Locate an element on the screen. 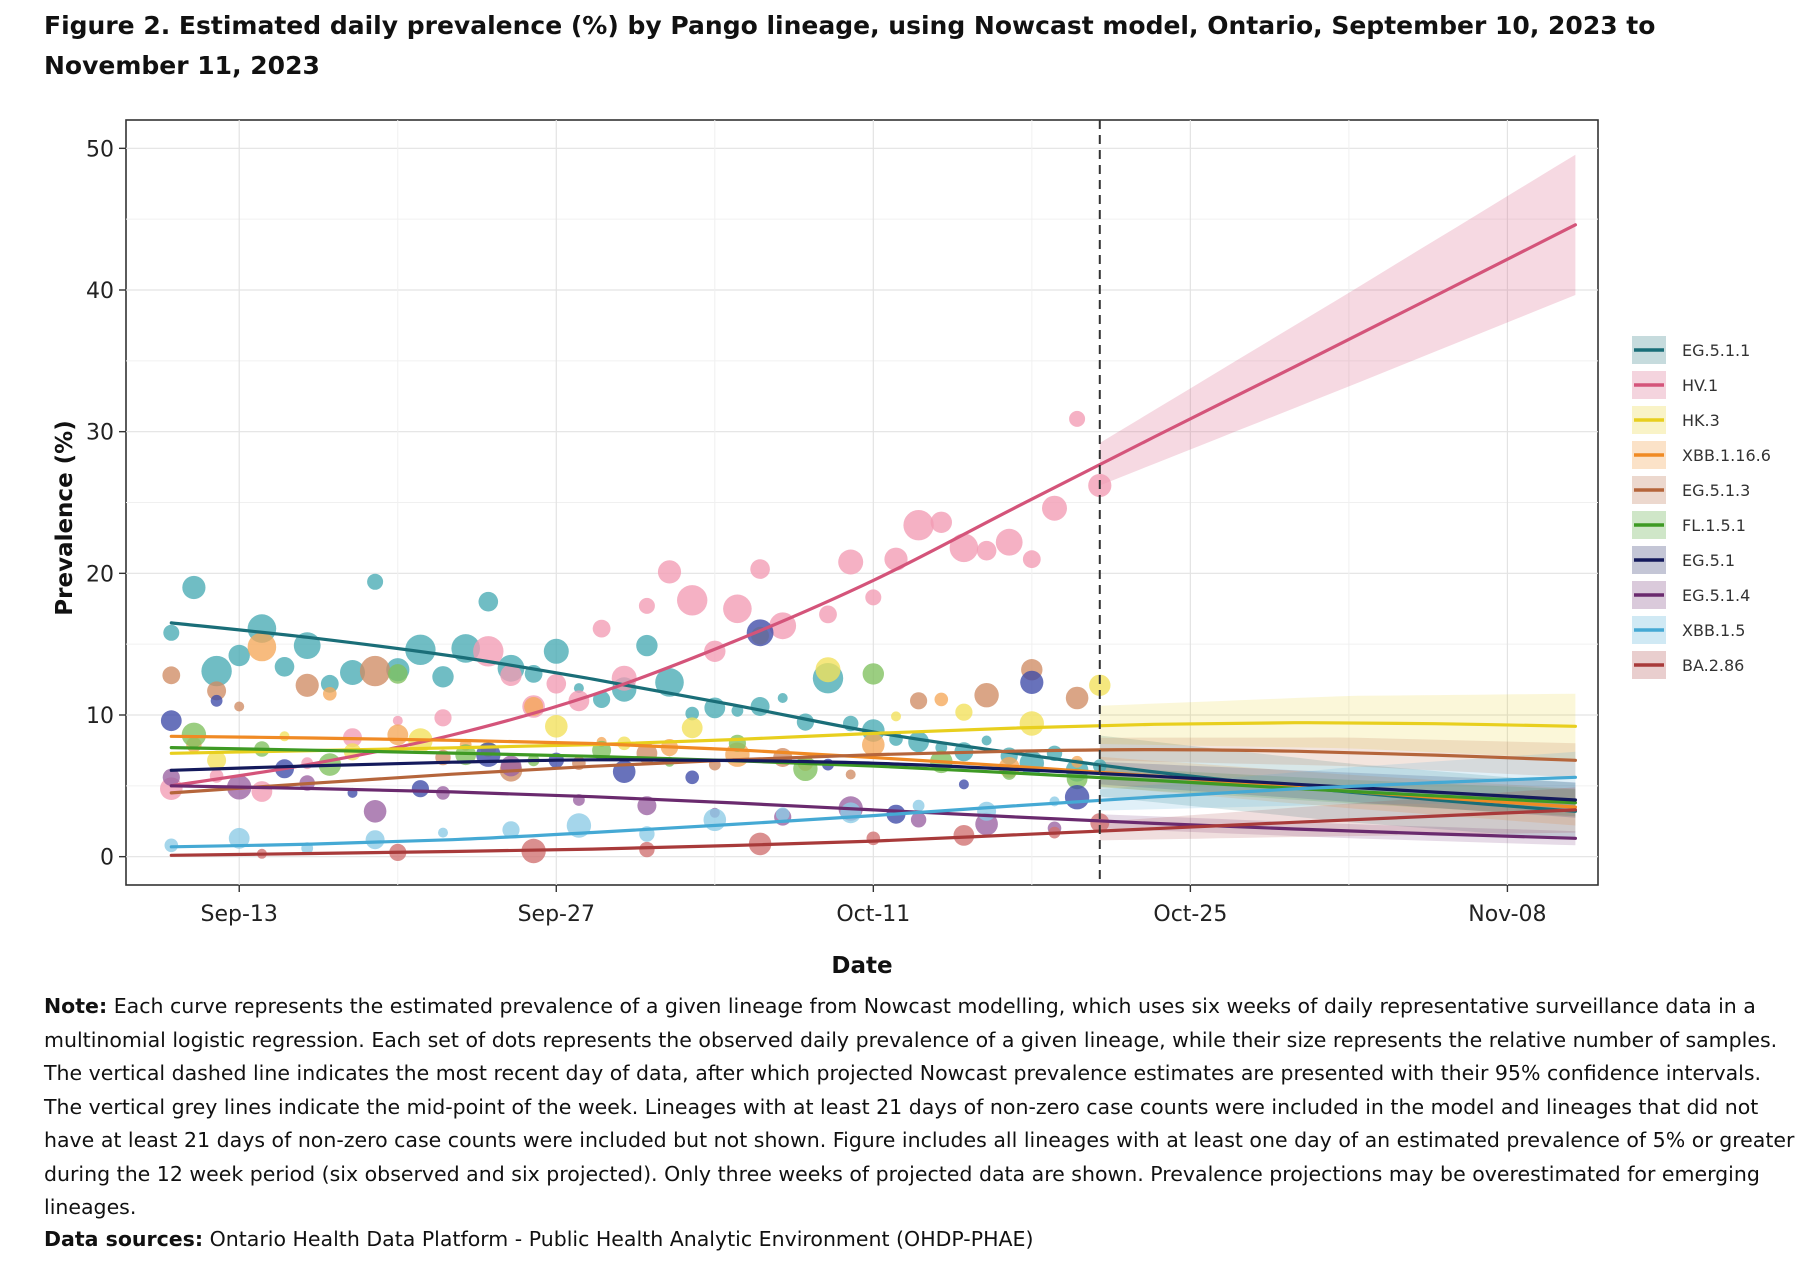 Image resolution: width=1820 pixels, height=1280 pixels. y-tick-label: 50 is located at coordinates (100, 149).